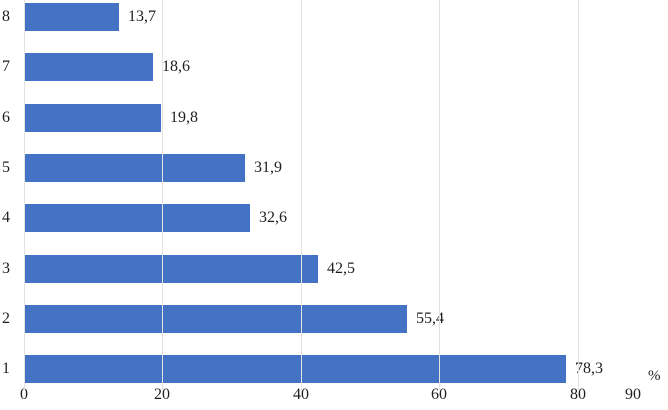 Image resolution: width=668 pixels, height=410 pixels. Describe the element at coordinates (6, 117) in the screenshot. I see `category-label: 6` at that location.